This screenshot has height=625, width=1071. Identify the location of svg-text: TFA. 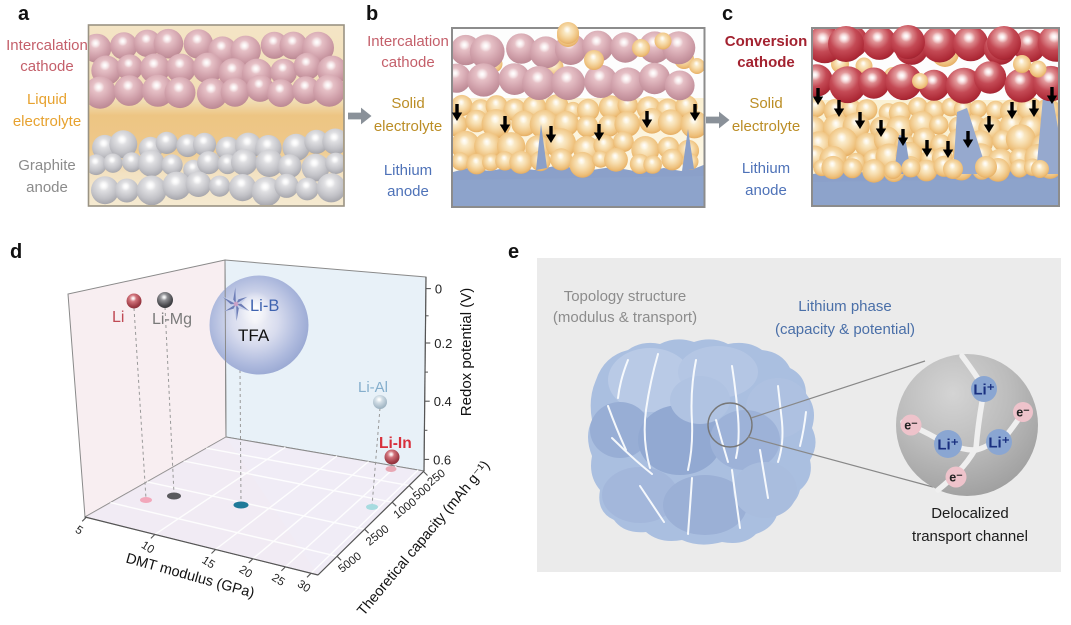
(254, 335).